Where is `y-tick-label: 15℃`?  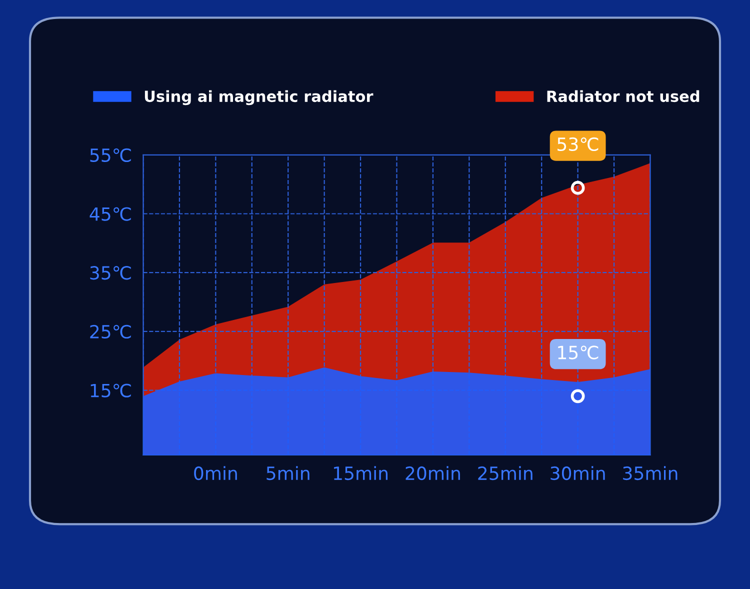
y-tick-label: 15℃ is located at coordinates (110, 391).